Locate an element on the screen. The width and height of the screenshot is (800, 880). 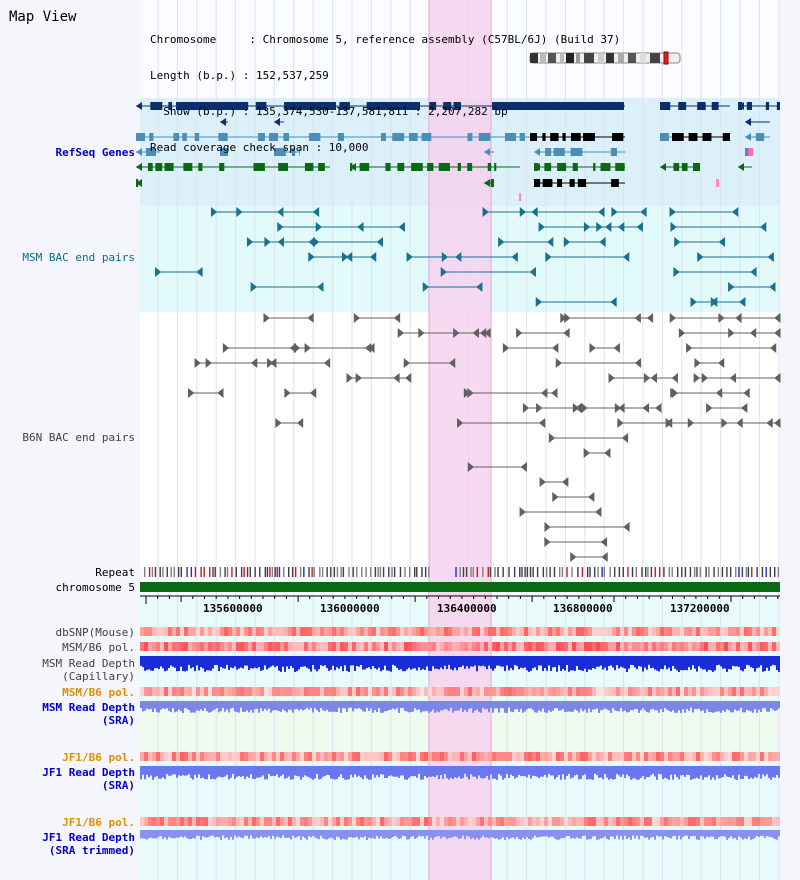
jf1-read-depth-sra-label: JF1 Read Depth (SRA) is located at coordinates (88, 779).